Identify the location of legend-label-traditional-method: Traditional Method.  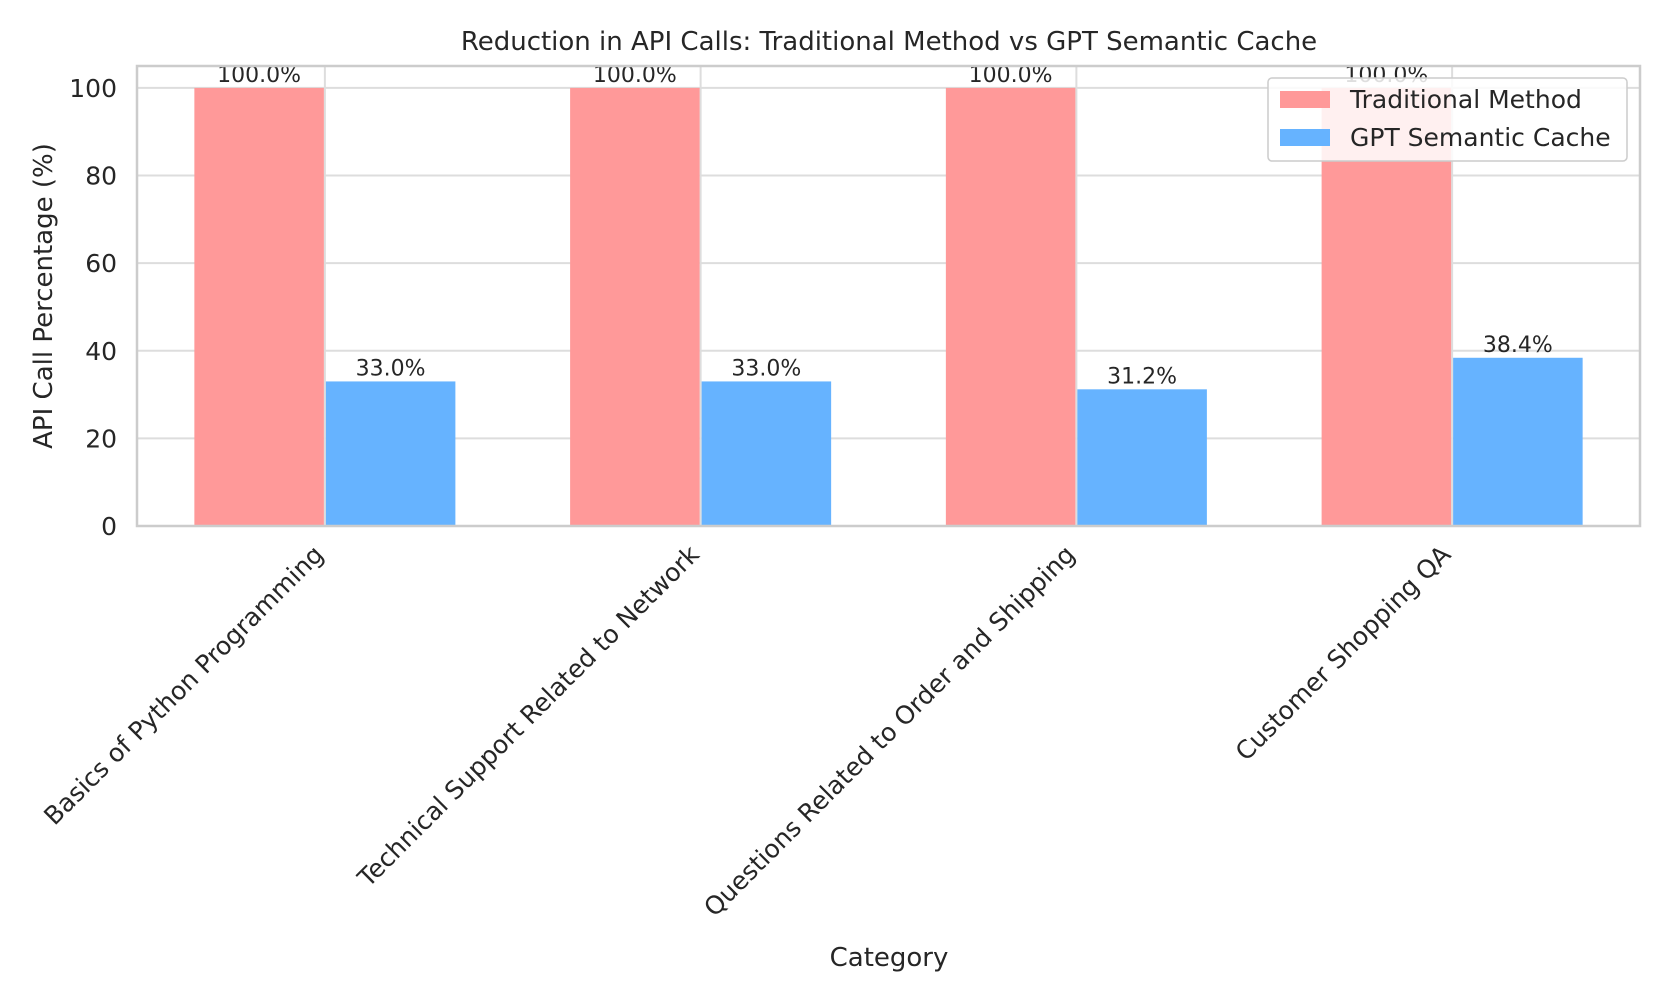
(1465, 99).